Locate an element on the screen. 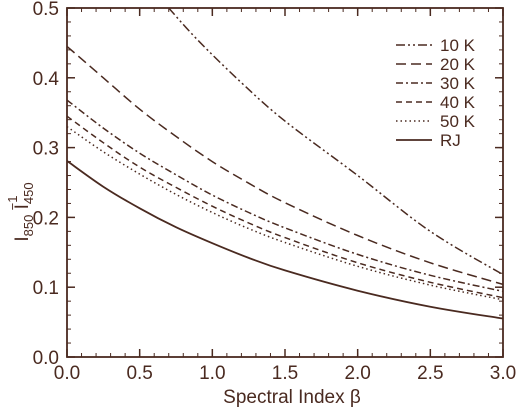 Image resolution: width=520 pixels, height=409 pixels. x-tick-label: 0.0 is located at coordinates (67, 373).